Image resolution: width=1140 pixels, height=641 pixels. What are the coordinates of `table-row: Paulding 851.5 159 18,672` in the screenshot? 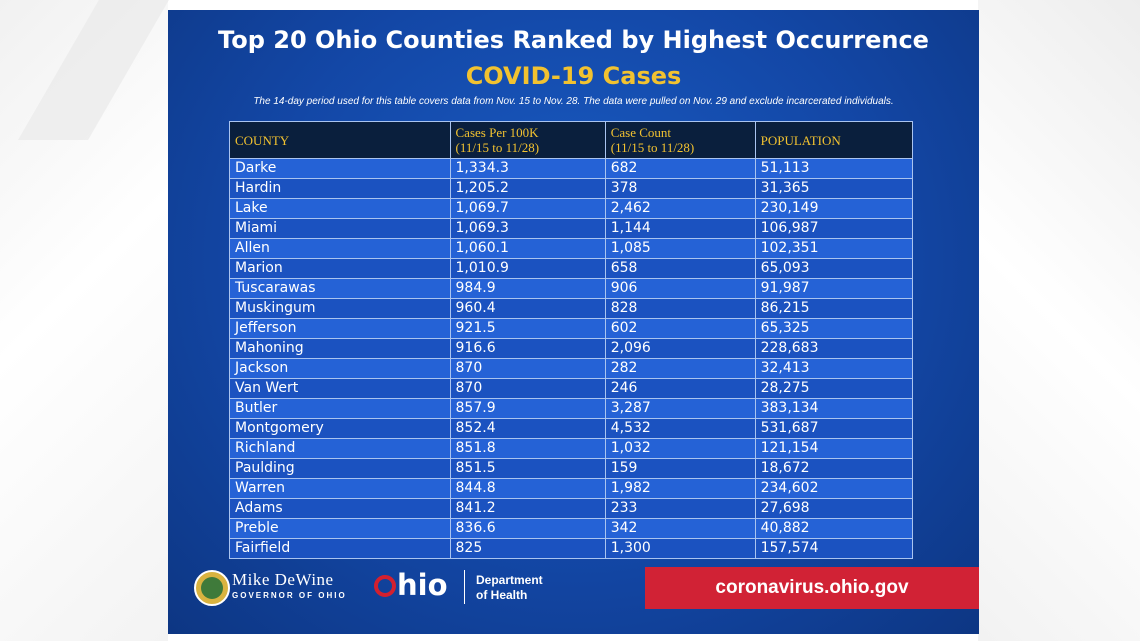 It's located at (571, 468).